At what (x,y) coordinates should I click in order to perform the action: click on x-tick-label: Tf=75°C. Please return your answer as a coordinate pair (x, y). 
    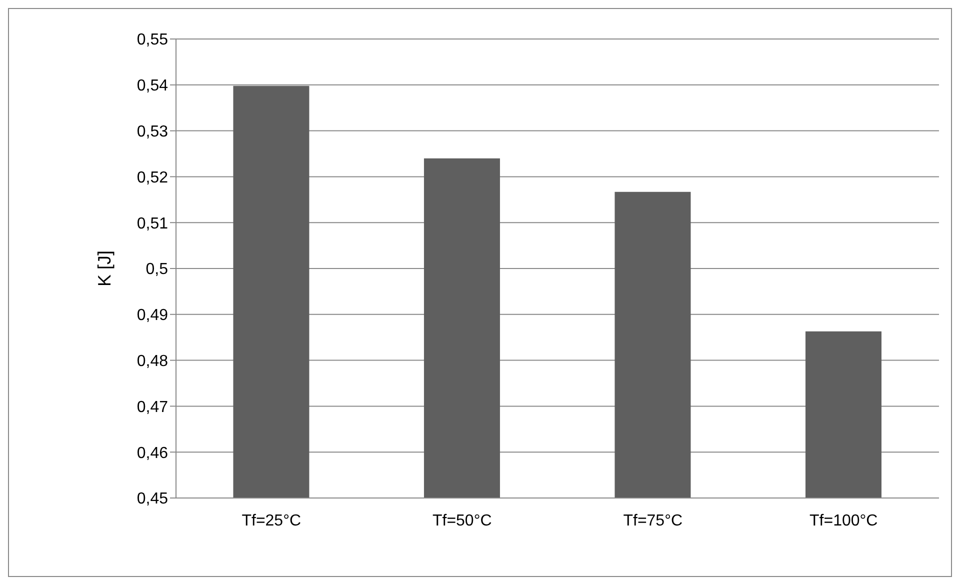
    Looking at the image, I should click on (653, 521).